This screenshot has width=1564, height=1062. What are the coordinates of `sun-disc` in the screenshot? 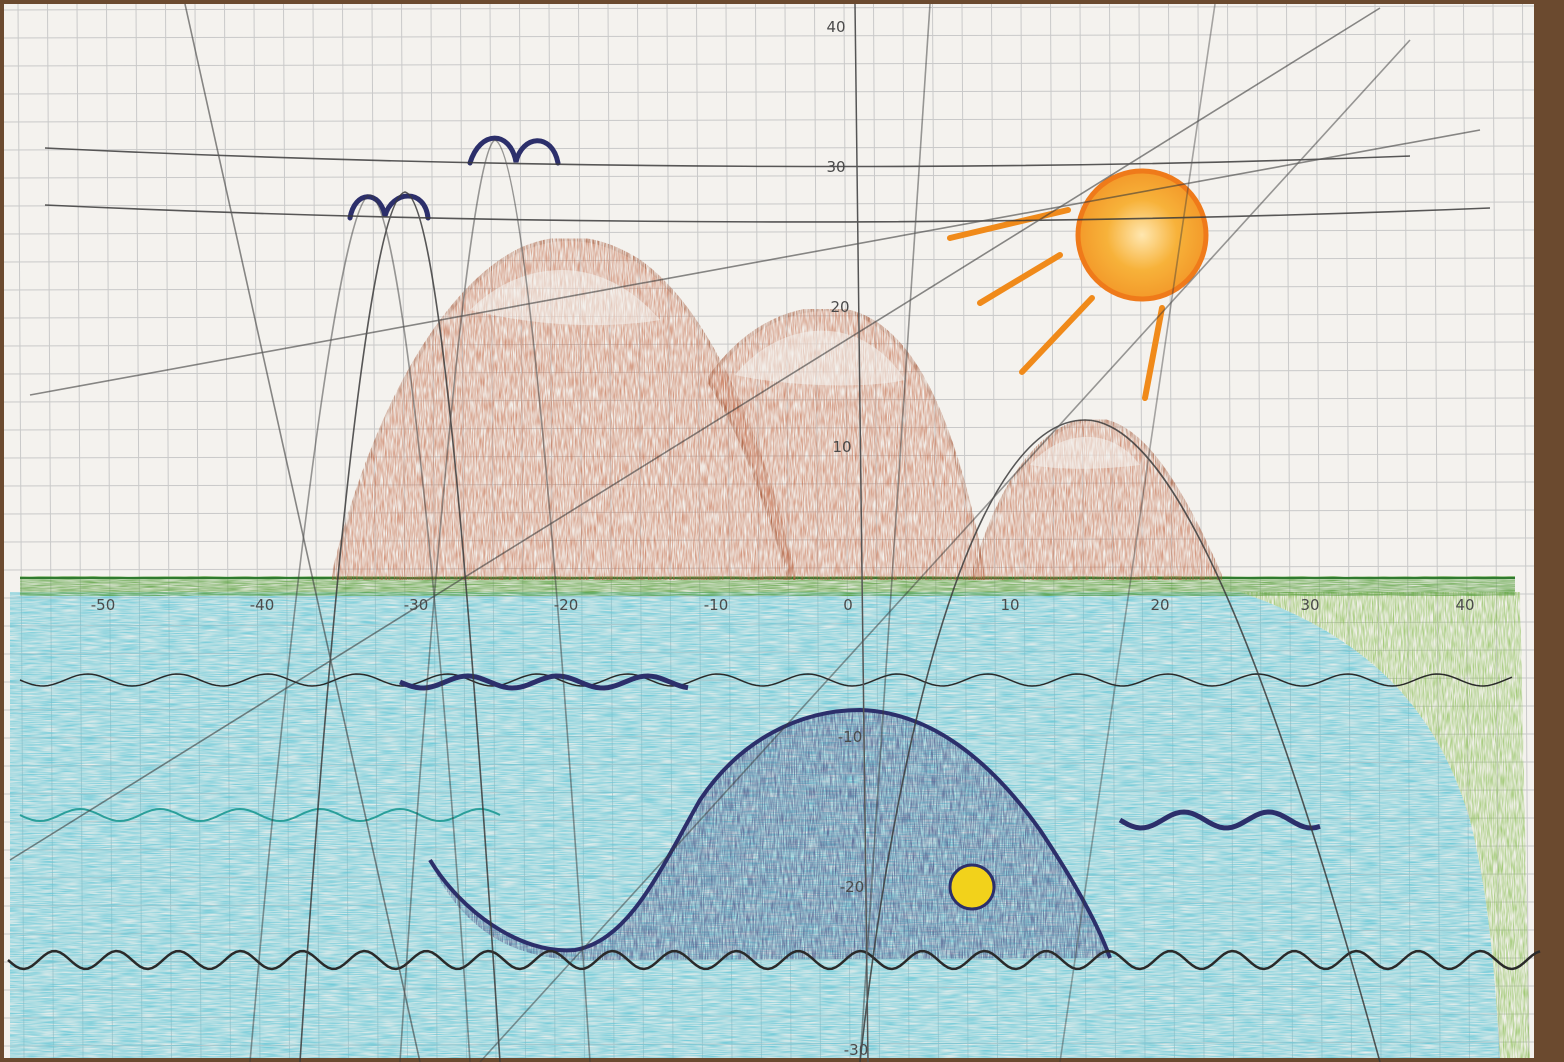 It's located at (1142, 235).